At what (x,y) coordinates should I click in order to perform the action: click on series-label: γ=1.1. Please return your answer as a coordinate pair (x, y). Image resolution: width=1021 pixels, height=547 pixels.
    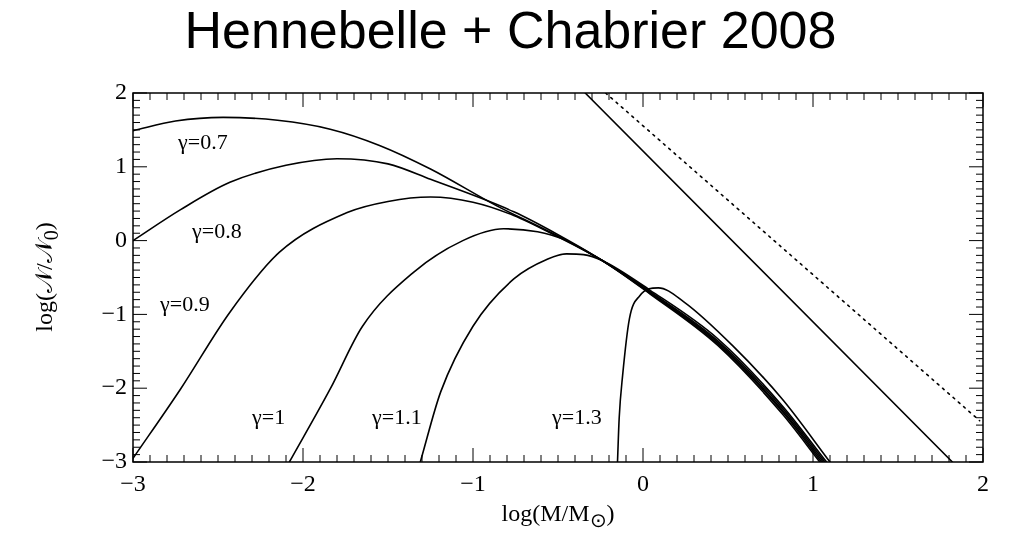
    Looking at the image, I should click on (396, 416).